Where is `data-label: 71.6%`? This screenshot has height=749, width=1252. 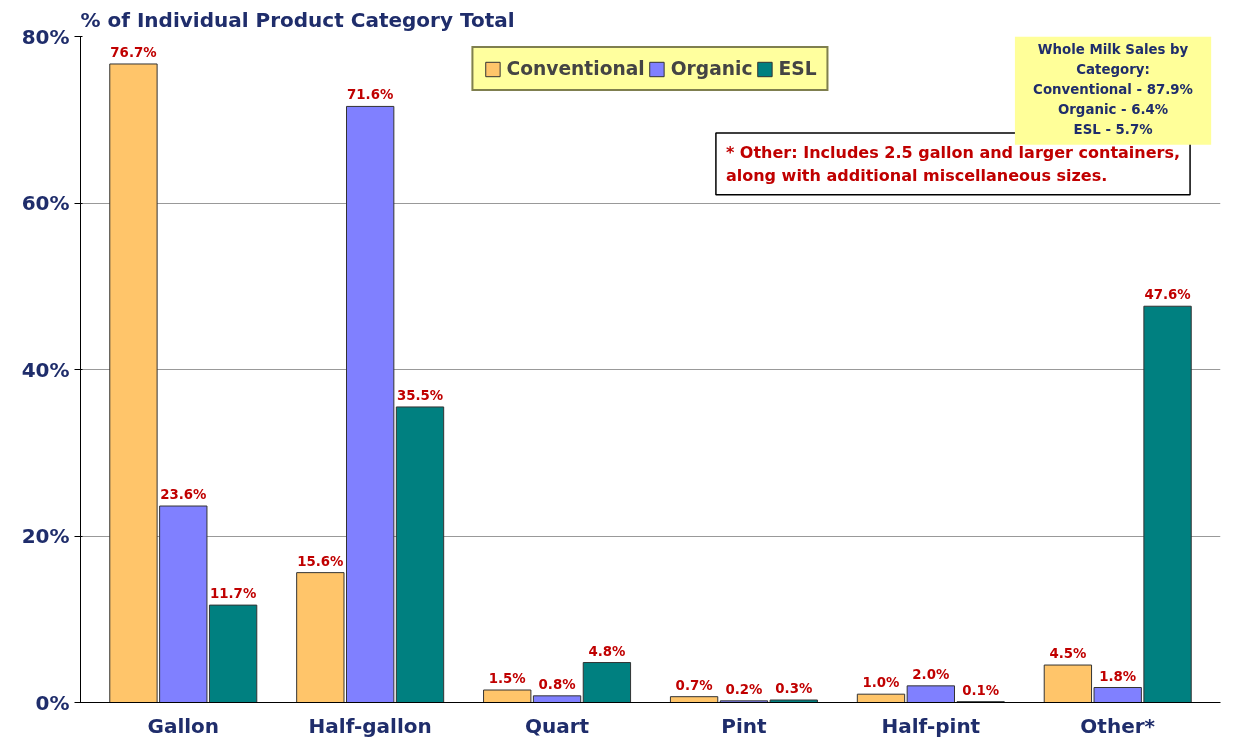
data-label: 71.6% is located at coordinates (370, 95).